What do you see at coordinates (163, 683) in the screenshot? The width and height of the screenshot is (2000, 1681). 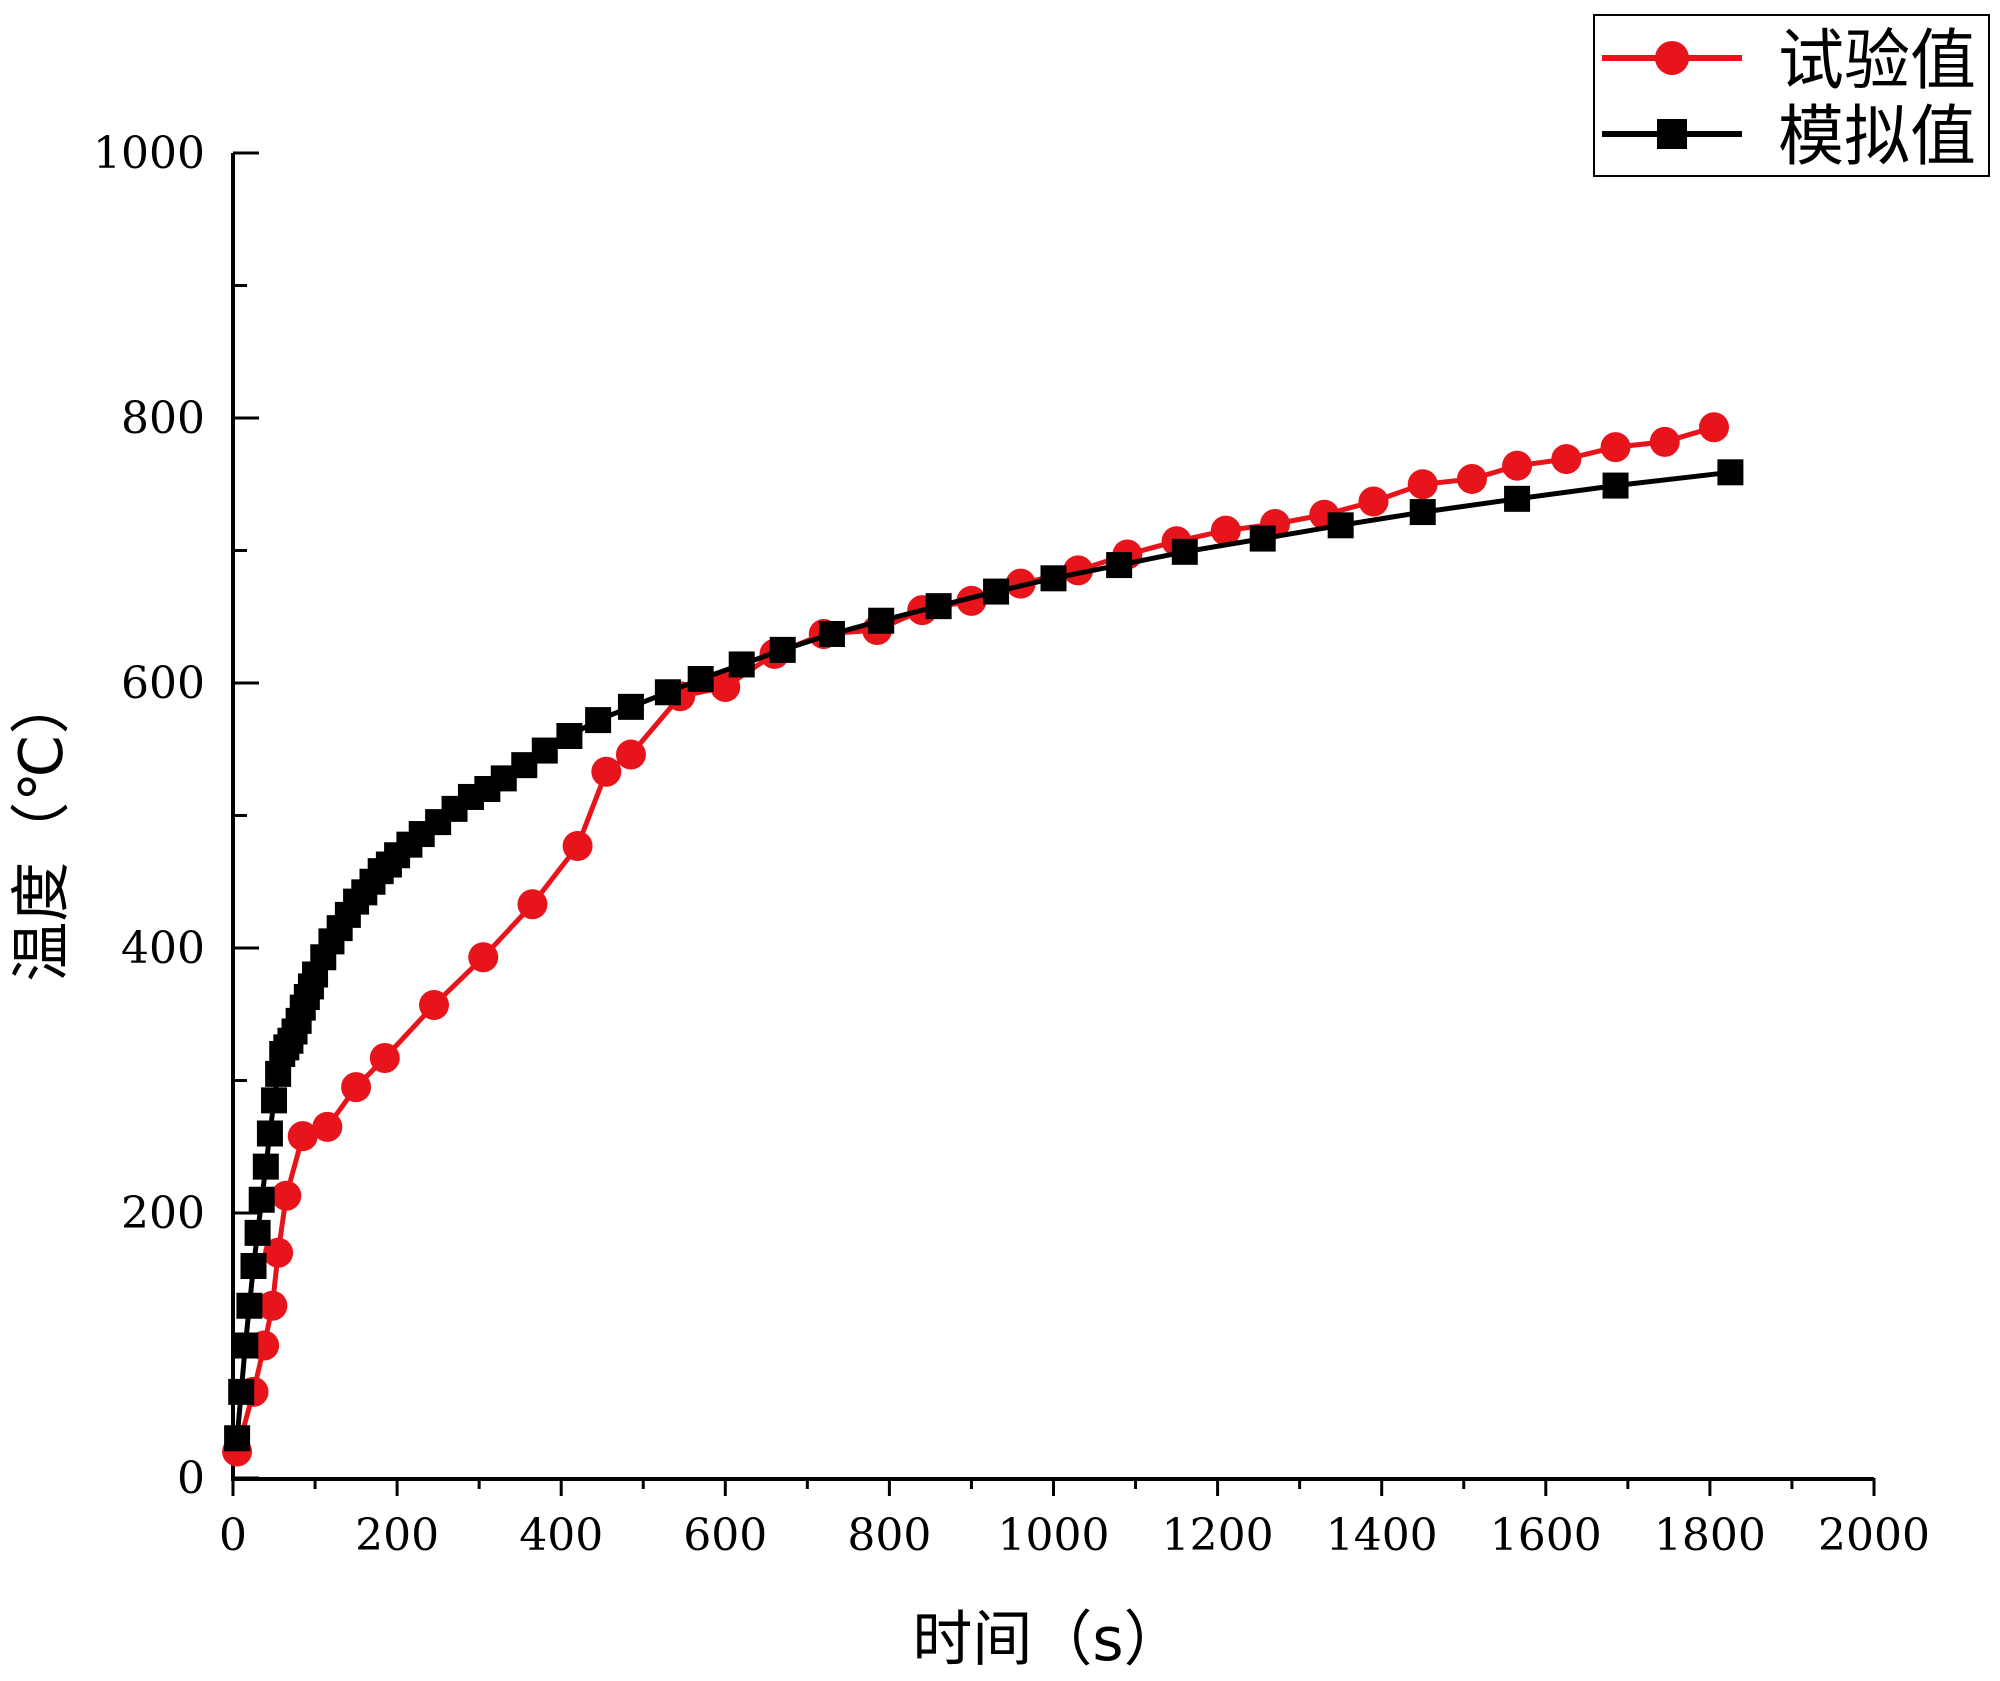 I see `y-tick-label: 600` at bounding box center [163, 683].